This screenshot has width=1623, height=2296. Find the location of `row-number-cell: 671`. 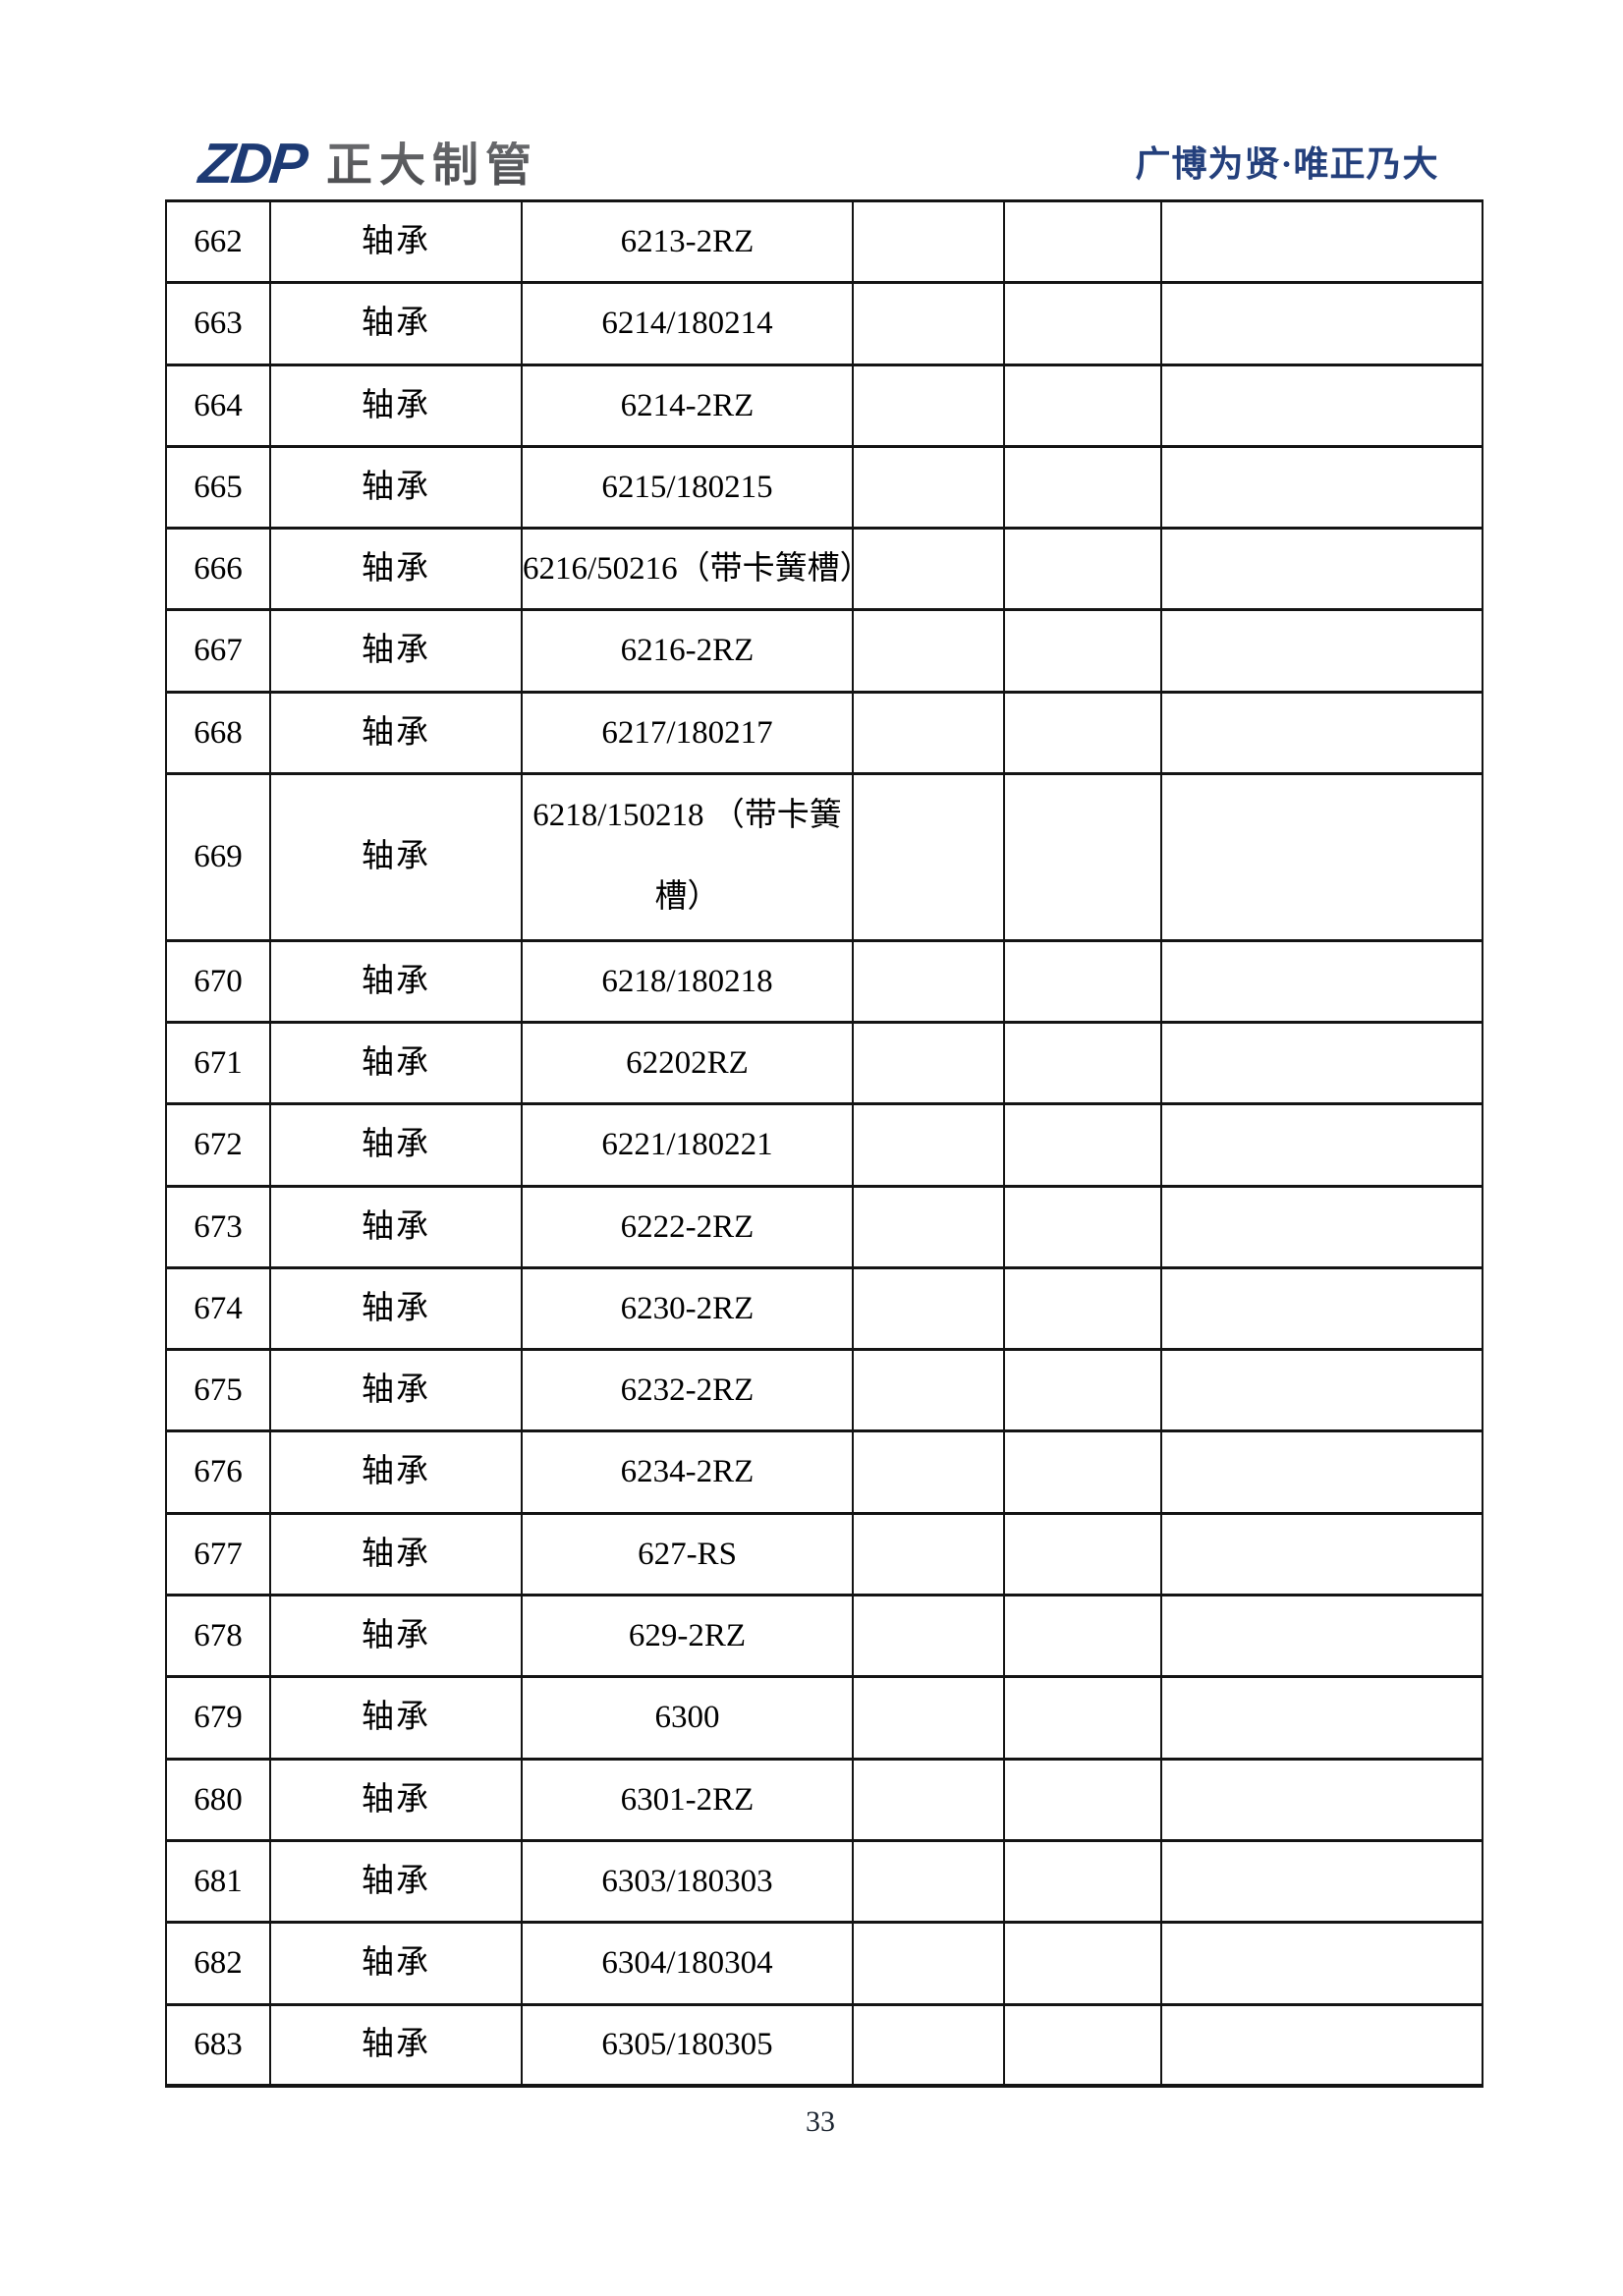

row-number-cell: 671 is located at coordinates (219, 1062).